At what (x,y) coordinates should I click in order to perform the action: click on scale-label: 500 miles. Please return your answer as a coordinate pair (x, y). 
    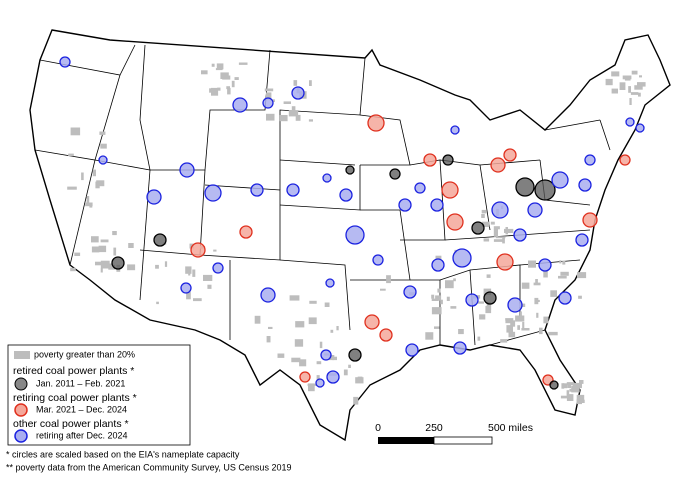
    Looking at the image, I should click on (510, 428).